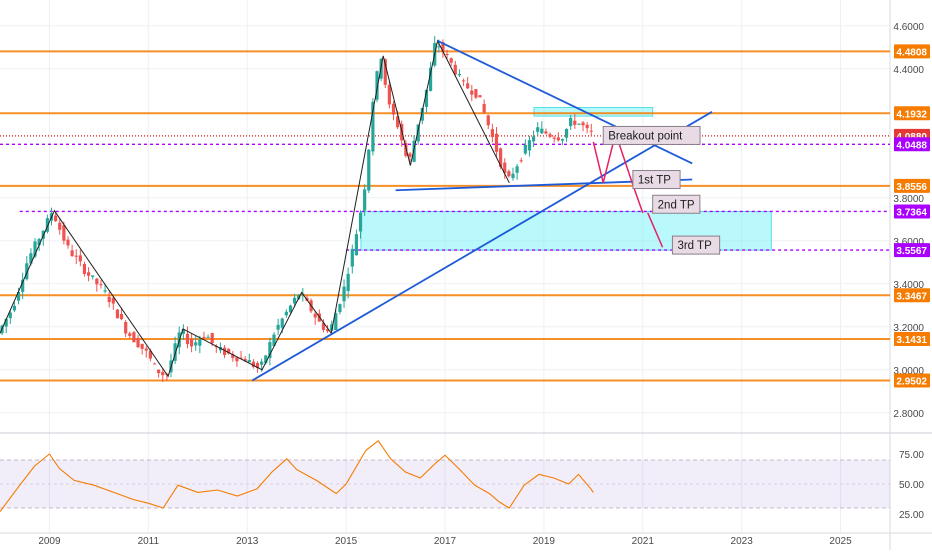 This screenshot has width=932, height=555. I want to click on price-tick-label: 4.6000, so click(908, 27).